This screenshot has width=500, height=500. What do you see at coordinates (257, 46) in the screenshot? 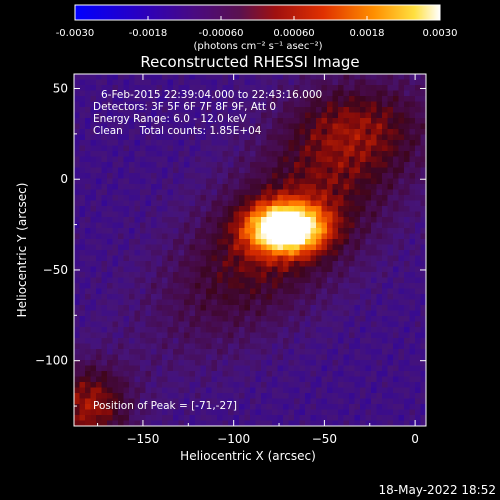
I see `colorbar-units-label: (photons cm⁻² s⁻¹ asec⁻²)` at bounding box center [257, 46].